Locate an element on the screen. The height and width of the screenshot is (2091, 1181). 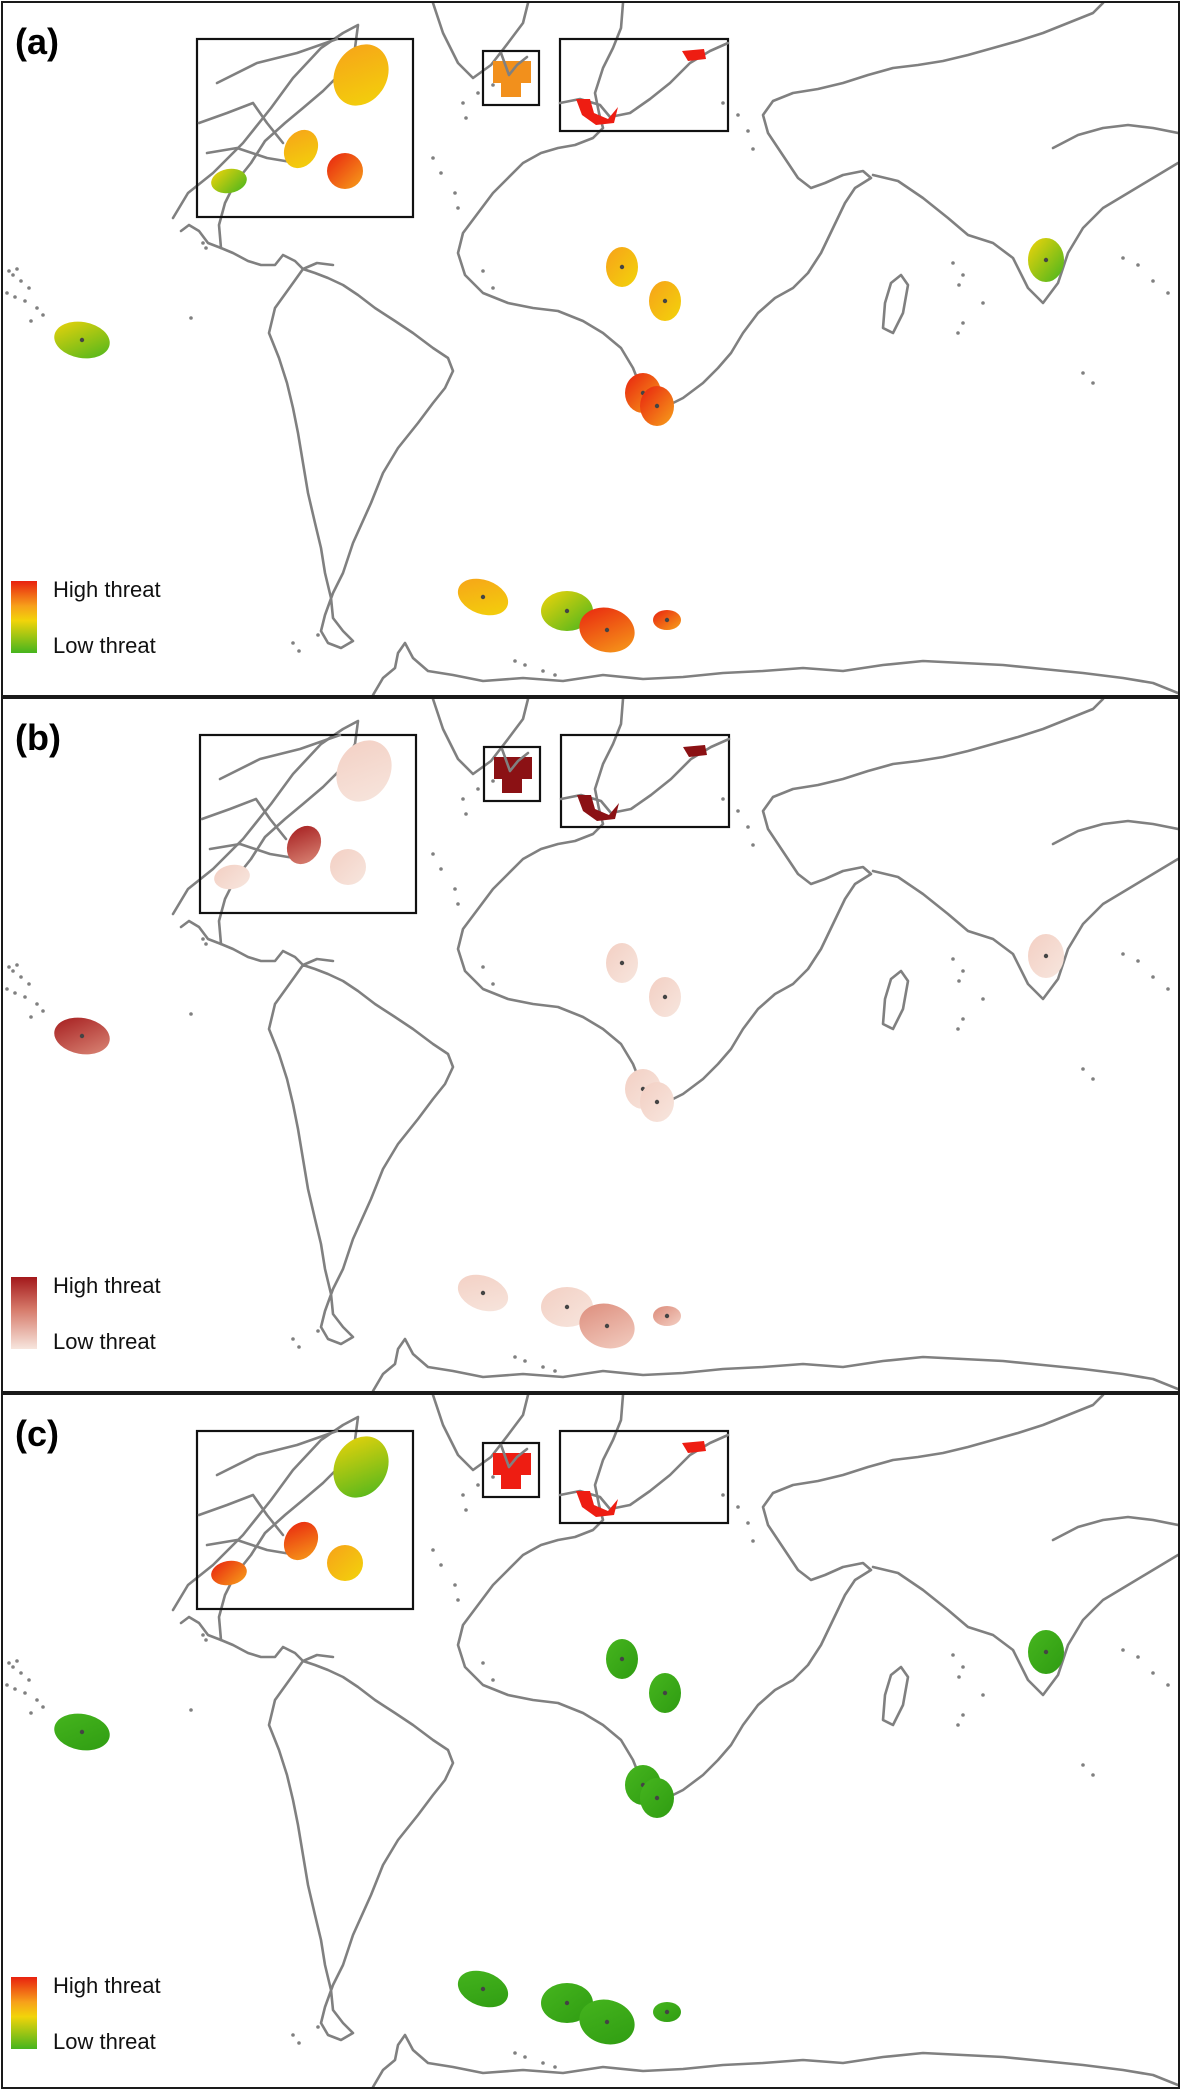
inset-frame is located at coordinates (305, 1520).